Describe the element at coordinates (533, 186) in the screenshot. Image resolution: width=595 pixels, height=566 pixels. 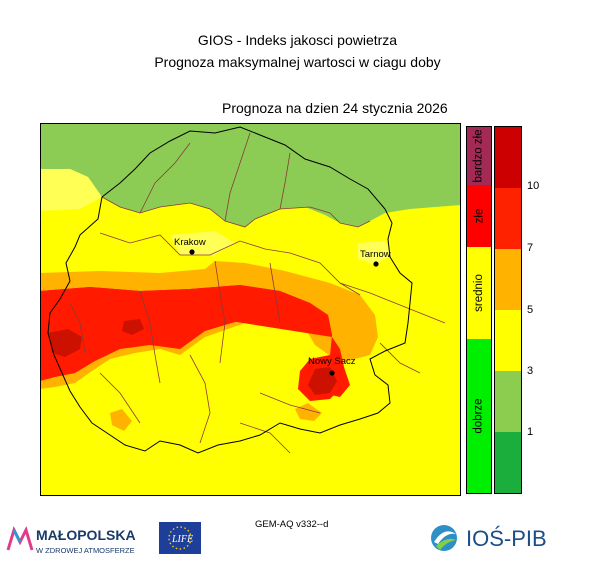
I see `scale-tick: 10` at that location.